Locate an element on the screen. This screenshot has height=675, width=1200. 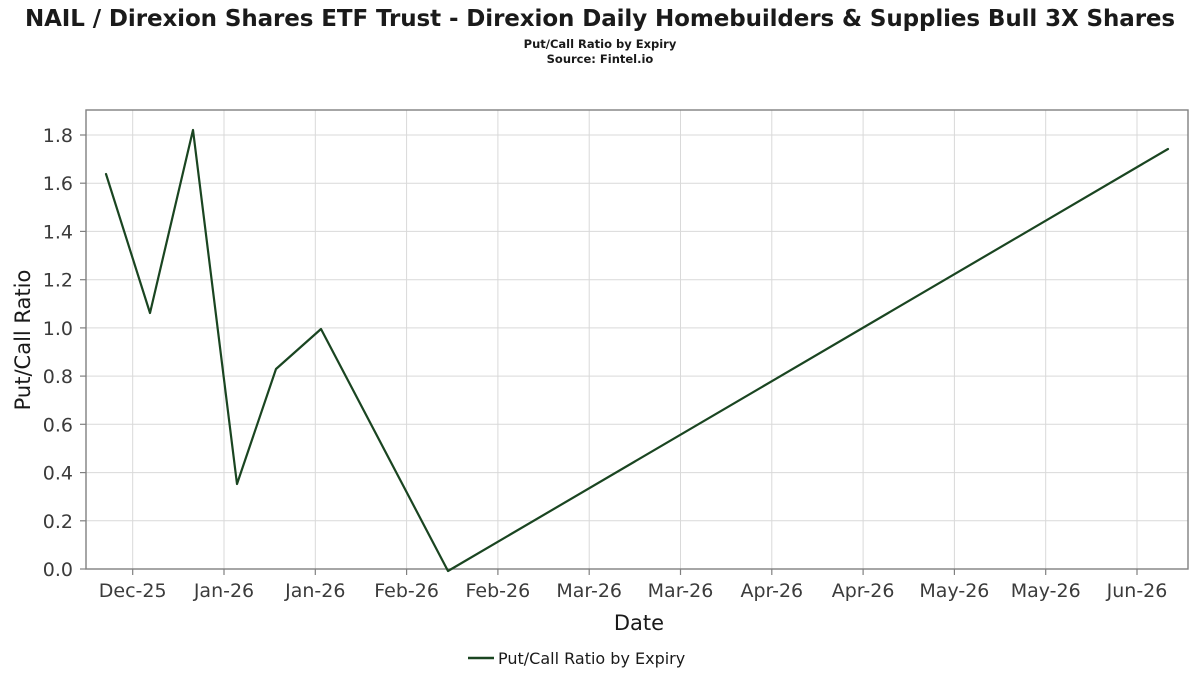
y-tick-label: 1.4 is located at coordinates (58, 232).